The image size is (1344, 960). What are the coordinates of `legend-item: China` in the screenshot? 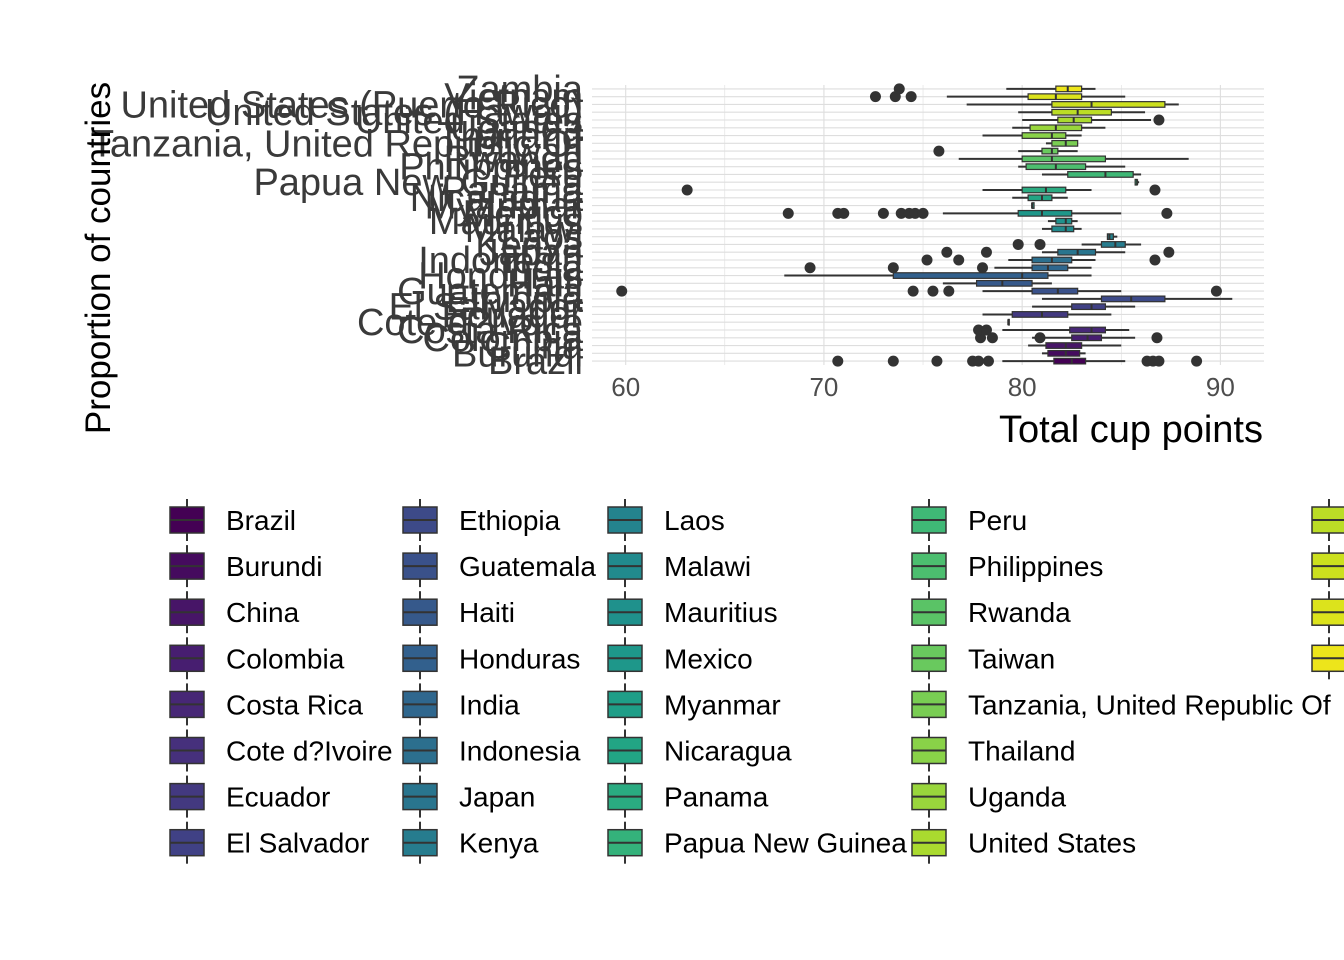 It's located at (234, 612).